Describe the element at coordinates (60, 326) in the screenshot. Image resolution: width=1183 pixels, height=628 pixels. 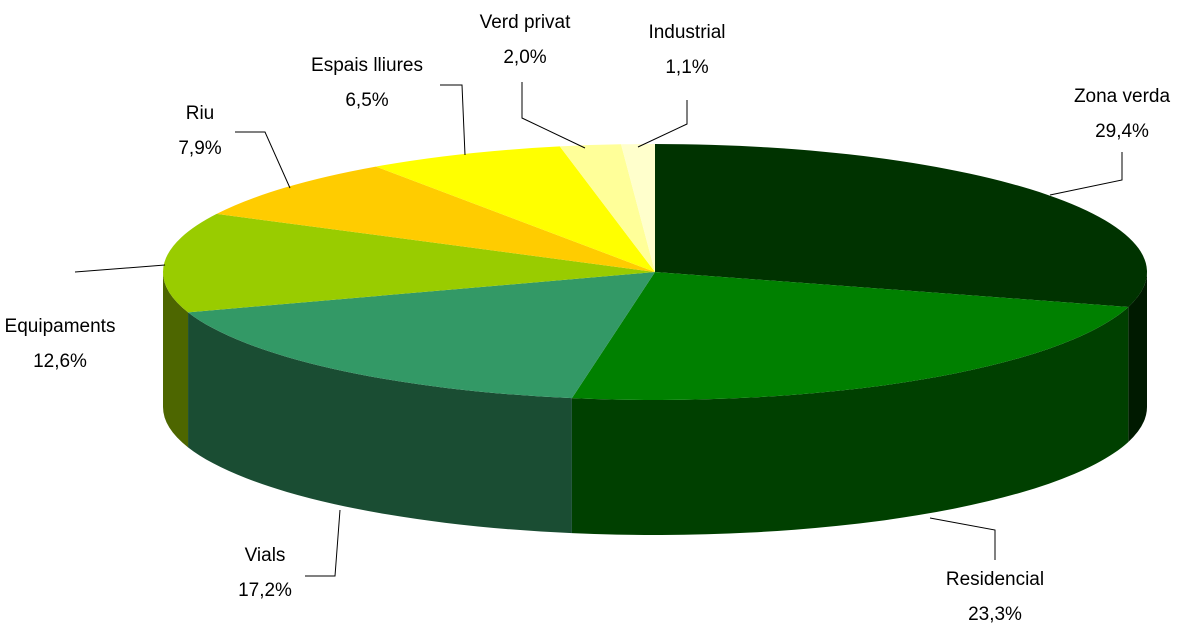
I see `slice-label: Equipaments` at that location.